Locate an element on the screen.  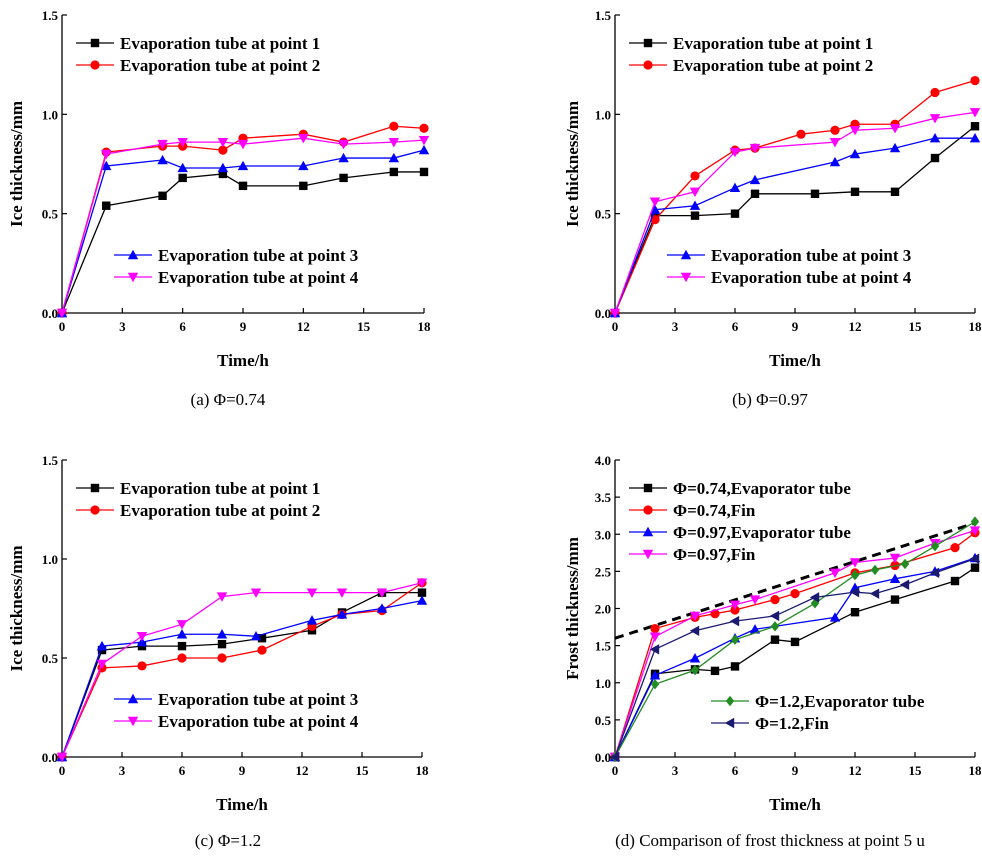
y-tick-label: 4.0 is located at coordinates (603, 460).